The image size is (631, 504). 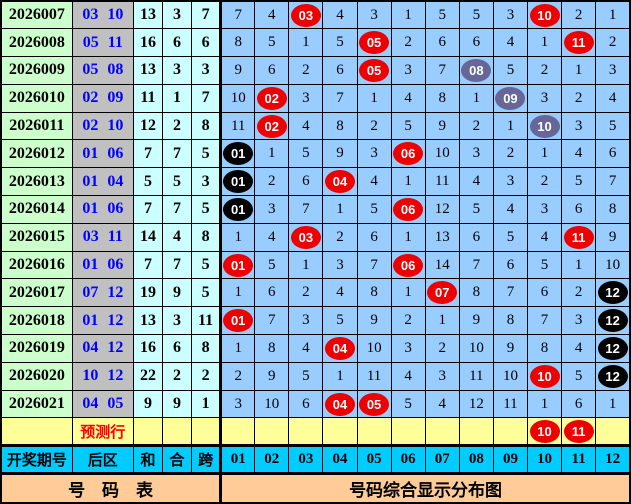 I want to click on tail-value: 5, so click(x=177, y=181).